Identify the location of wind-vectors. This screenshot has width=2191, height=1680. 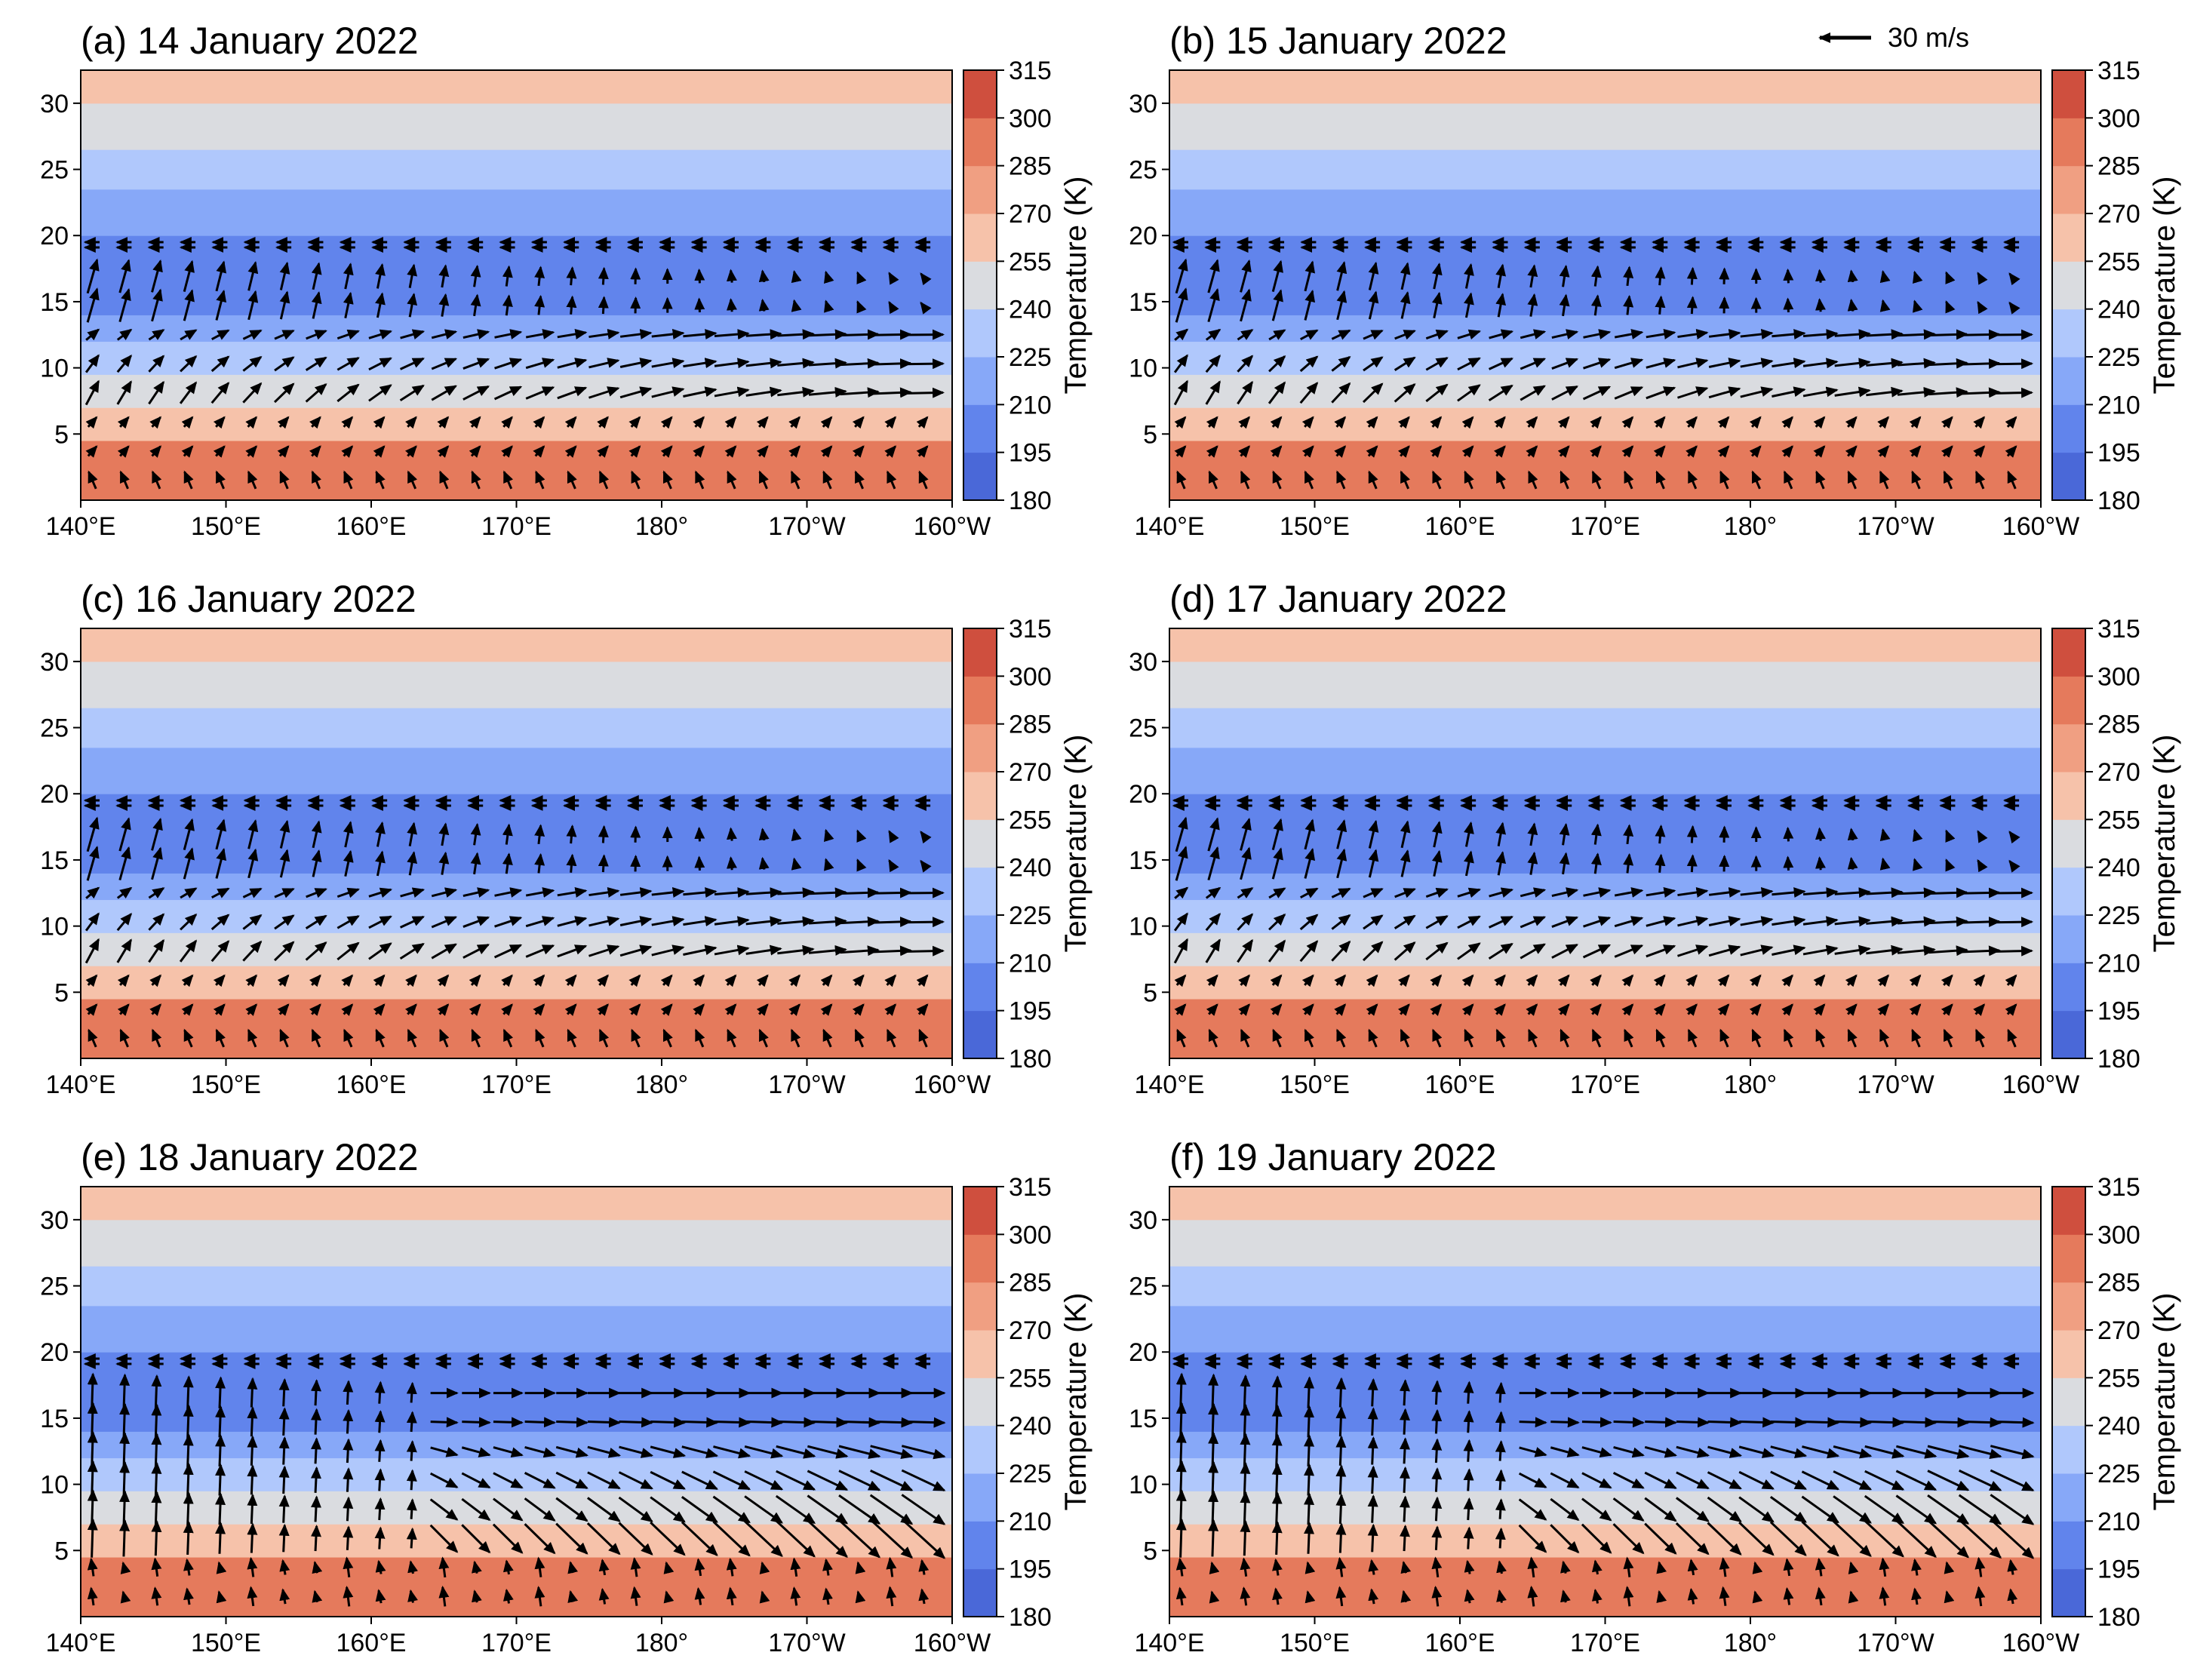
(1603, 363).